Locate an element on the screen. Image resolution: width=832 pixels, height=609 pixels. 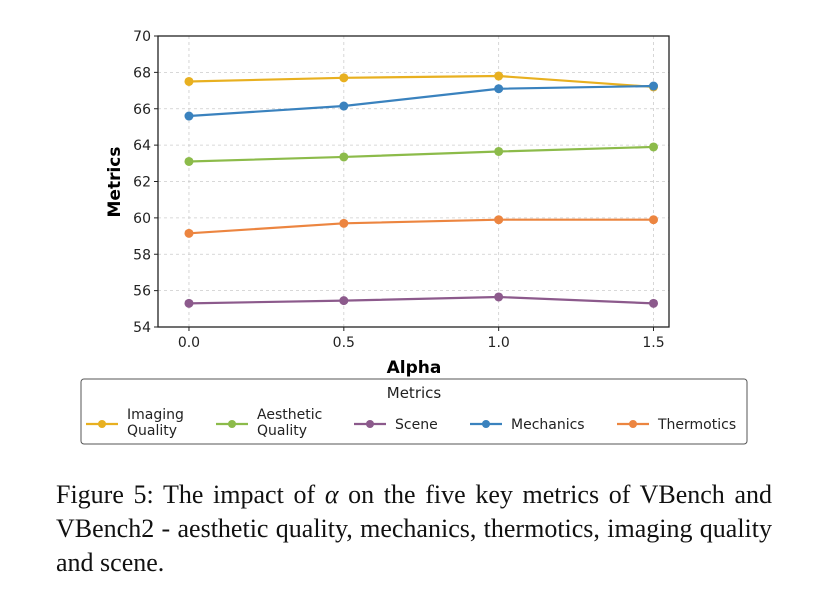
series-line-scene is located at coordinates (421, 300).